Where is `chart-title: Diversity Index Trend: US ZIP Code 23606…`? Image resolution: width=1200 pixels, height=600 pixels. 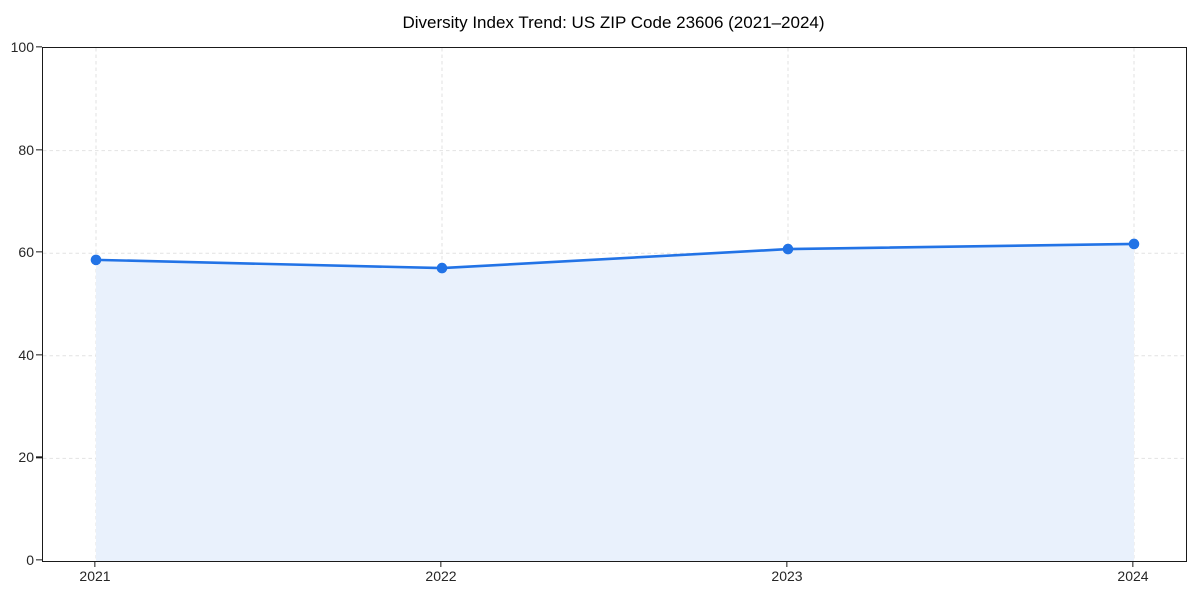 chart-title: Diversity Index Trend: US ZIP Code 23606… is located at coordinates (613, 22).